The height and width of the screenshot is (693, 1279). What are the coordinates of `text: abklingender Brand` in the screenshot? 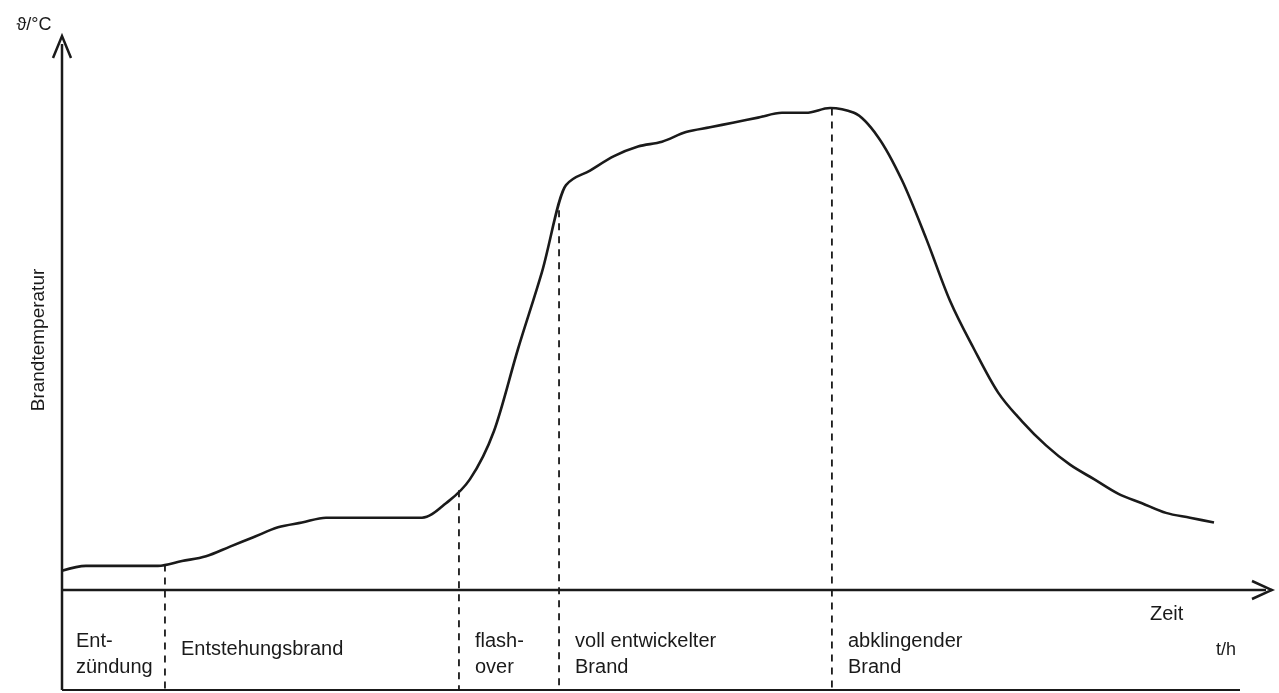 It's located at (905, 653).